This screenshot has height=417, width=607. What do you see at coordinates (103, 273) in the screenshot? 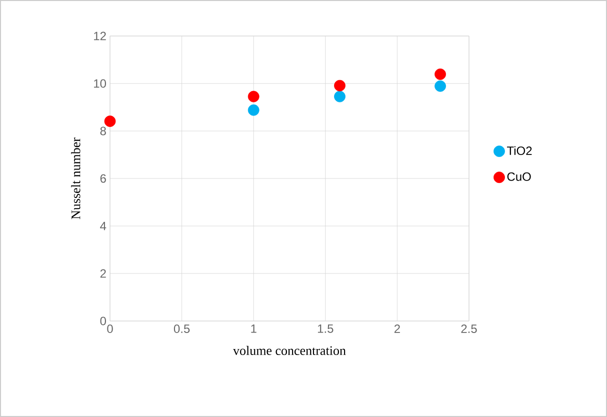
I see `y-tick-label: 2` at bounding box center [103, 273].